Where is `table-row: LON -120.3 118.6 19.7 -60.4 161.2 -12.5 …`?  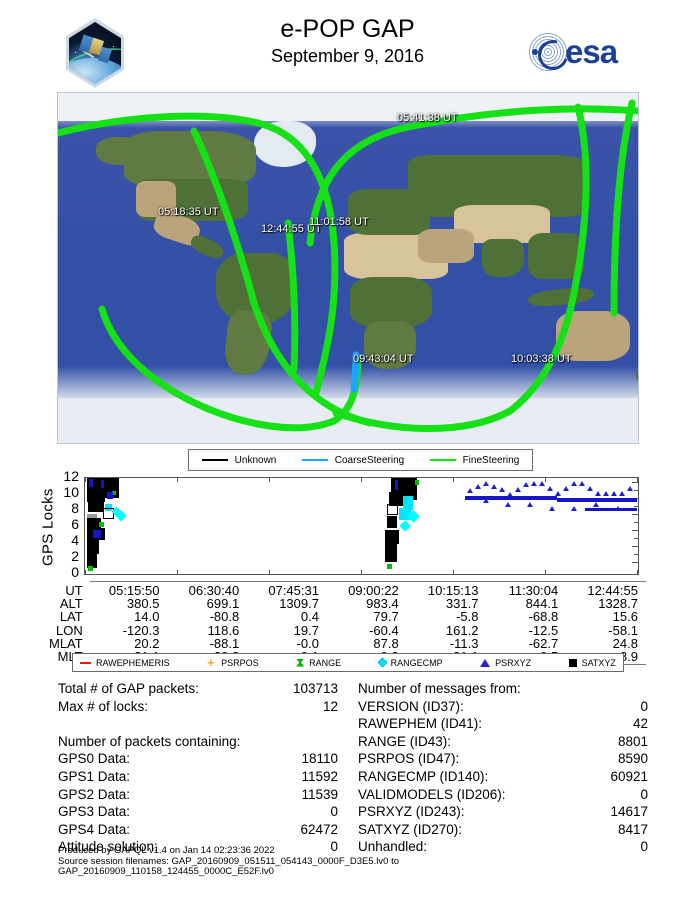
table-row: LON -120.3 118.6 19.7 -60.4 161.2 -12.5 … is located at coordinates (346, 630).